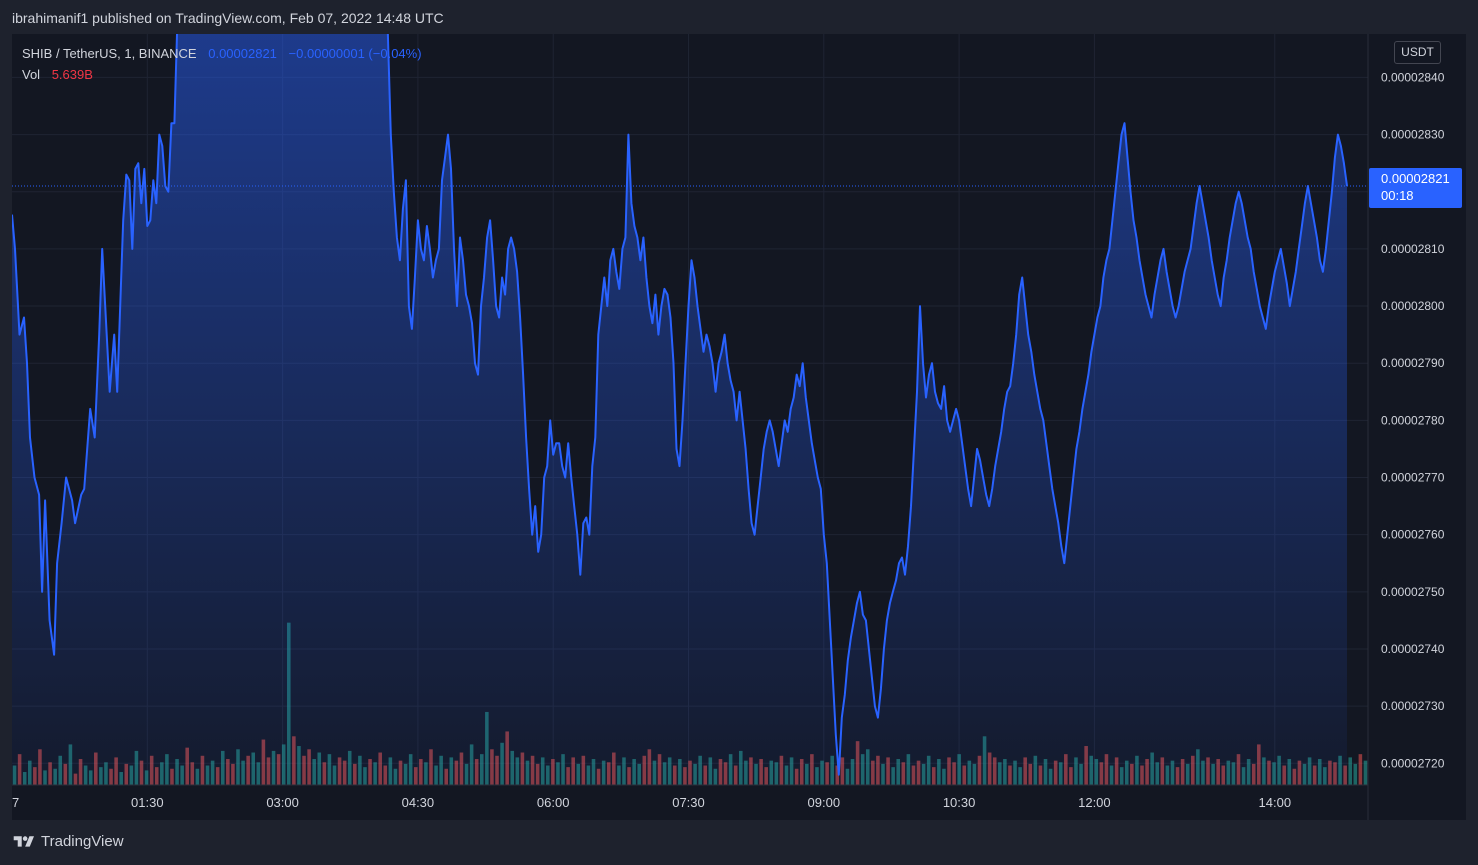 The width and height of the screenshot is (1478, 865). I want to click on tradingview-logo-icon, so click(23, 841).